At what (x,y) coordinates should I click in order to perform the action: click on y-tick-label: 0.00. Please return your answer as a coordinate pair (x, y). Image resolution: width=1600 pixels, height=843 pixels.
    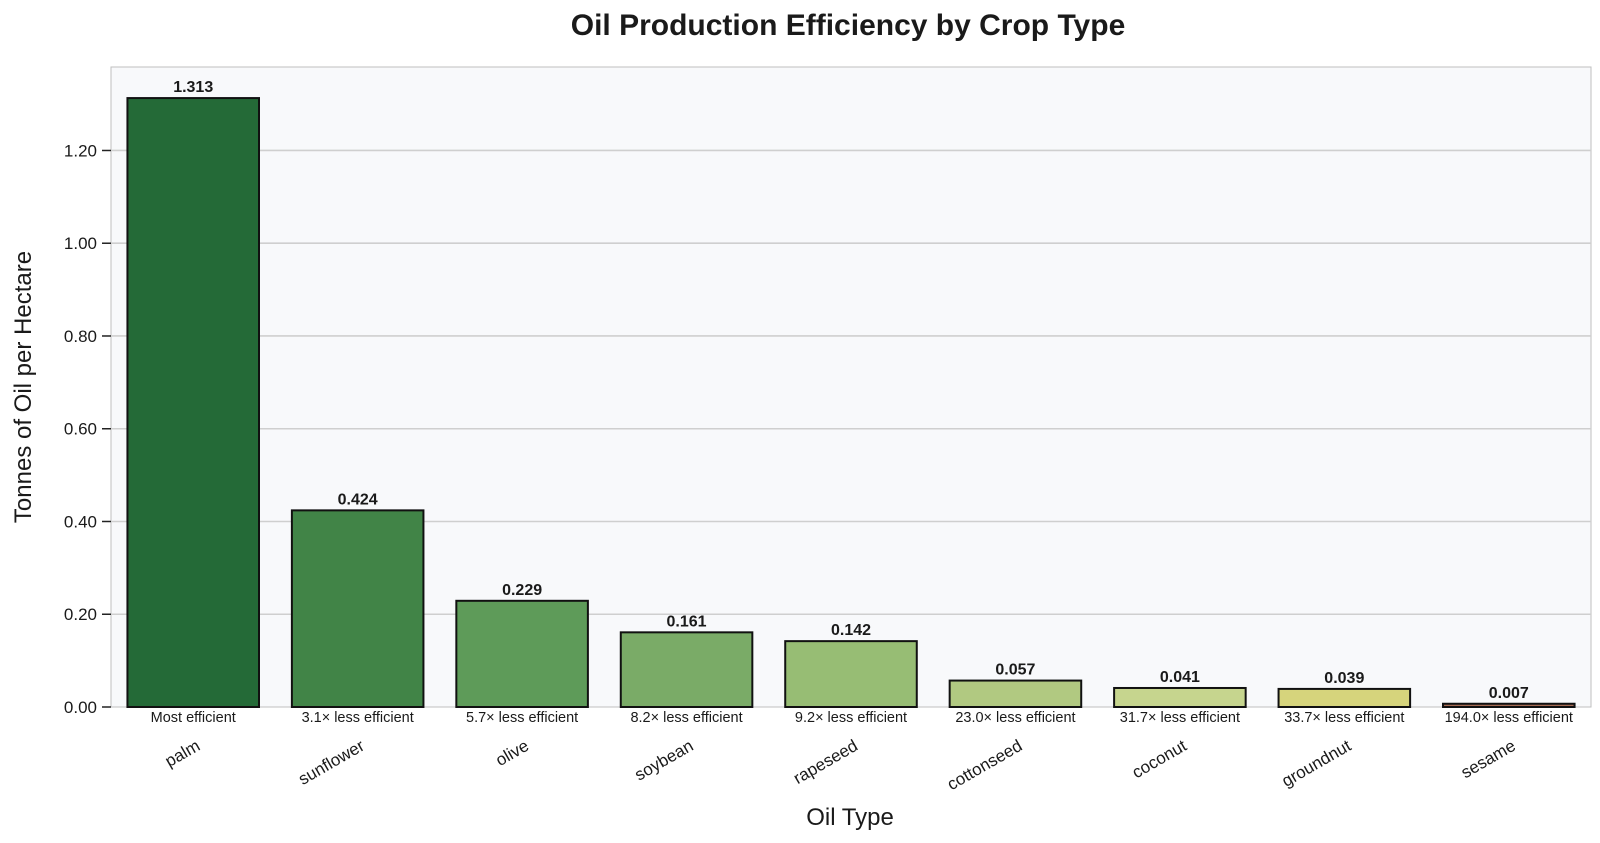
    Looking at the image, I should click on (80, 707).